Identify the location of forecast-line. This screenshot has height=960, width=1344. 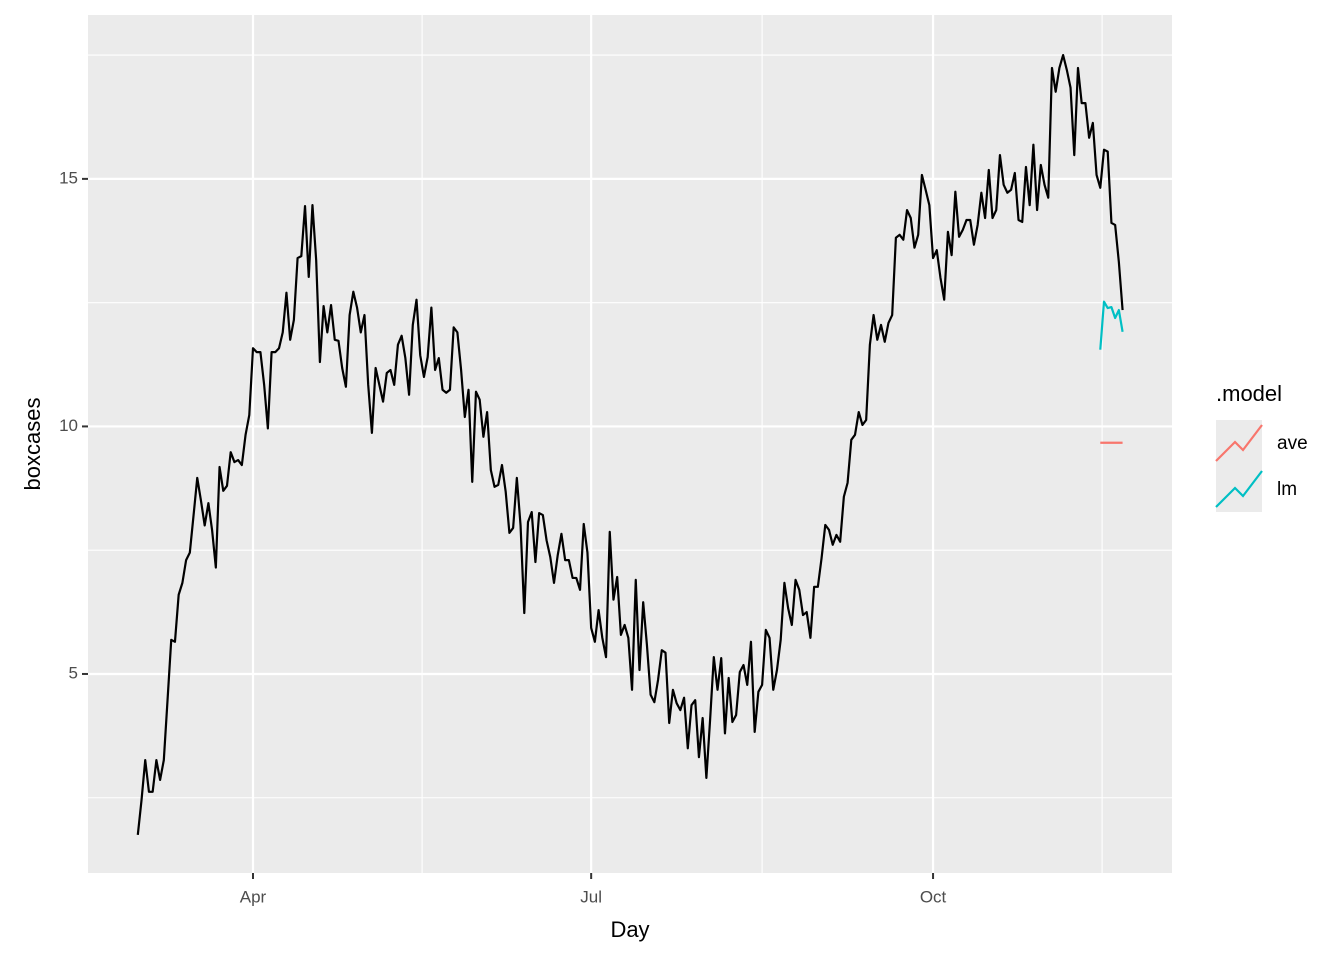
(1111, 325).